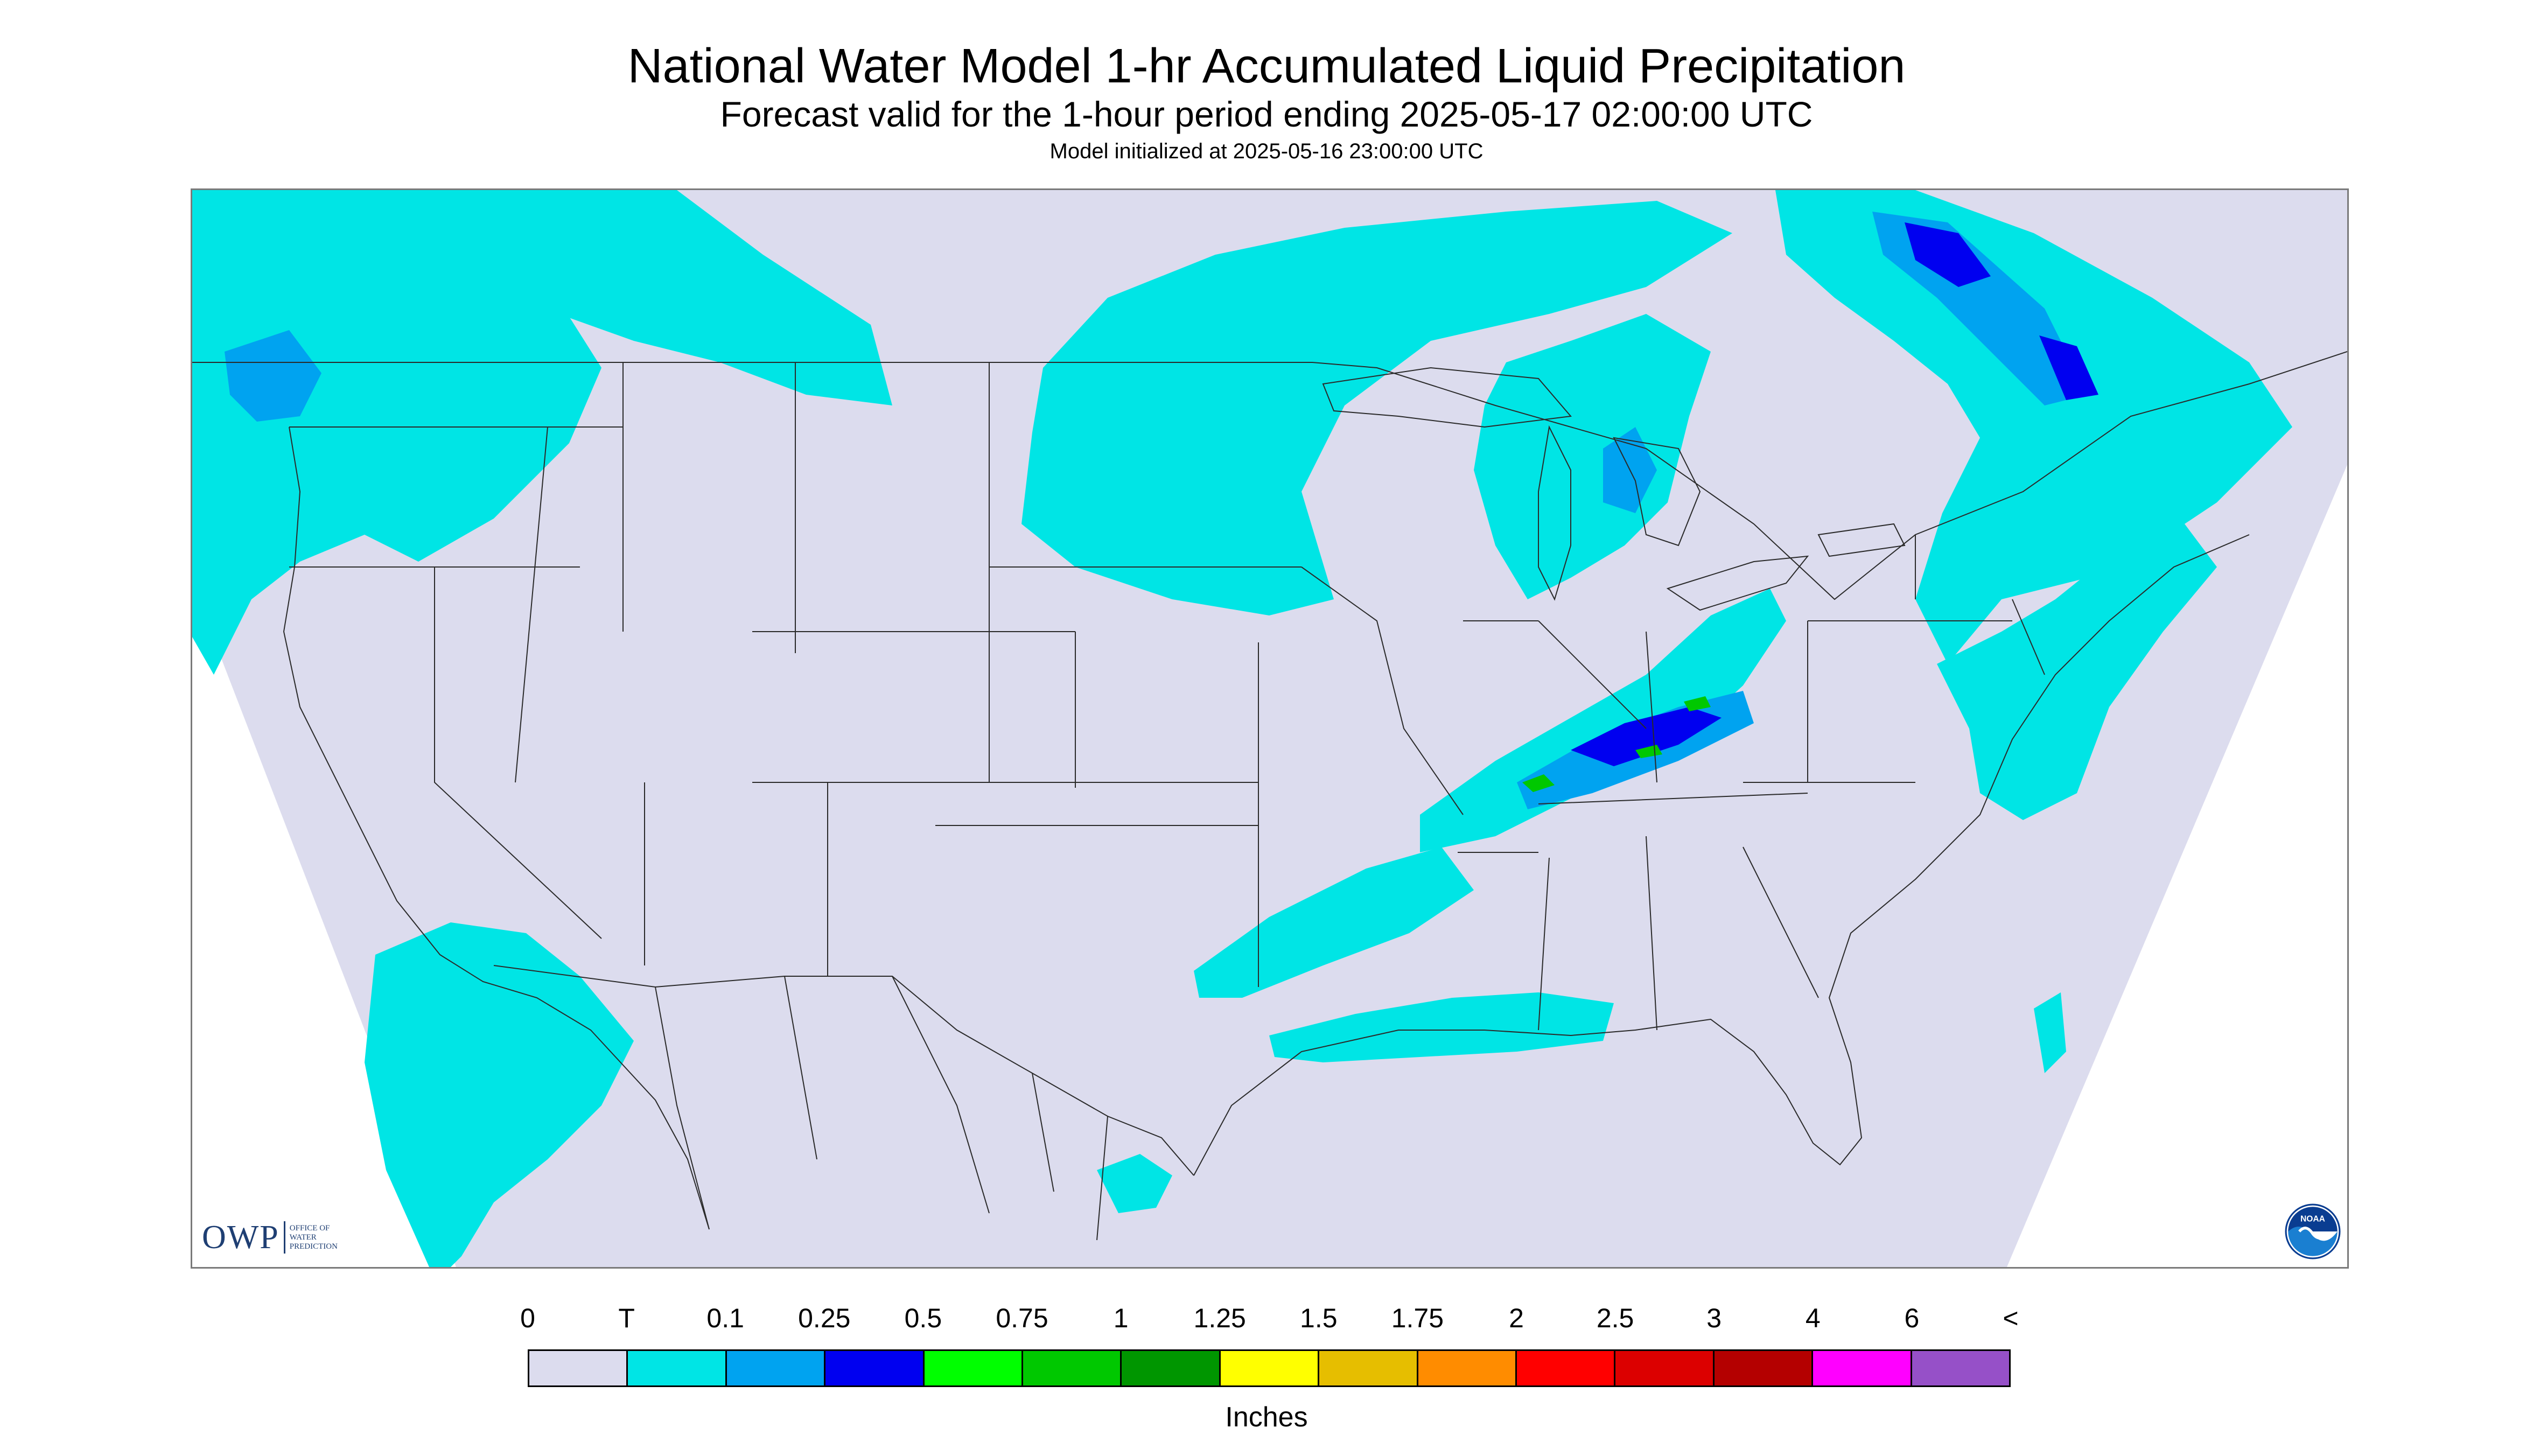 This screenshot has width=2533, height=1456. What do you see at coordinates (240, 1237) in the screenshot?
I see `owp-logo-text: OWP` at bounding box center [240, 1237].